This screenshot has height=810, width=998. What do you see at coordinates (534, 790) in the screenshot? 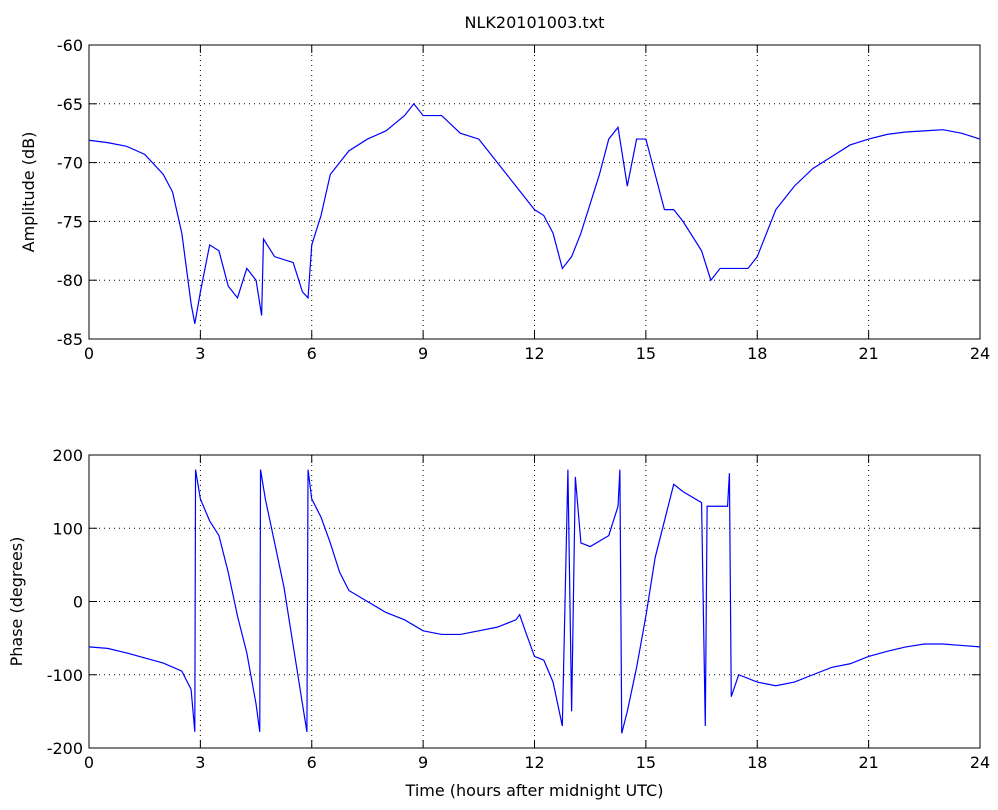
I see `x-axis-label: Time (hours after midnight UTC)` at bounding box center [534, 790].